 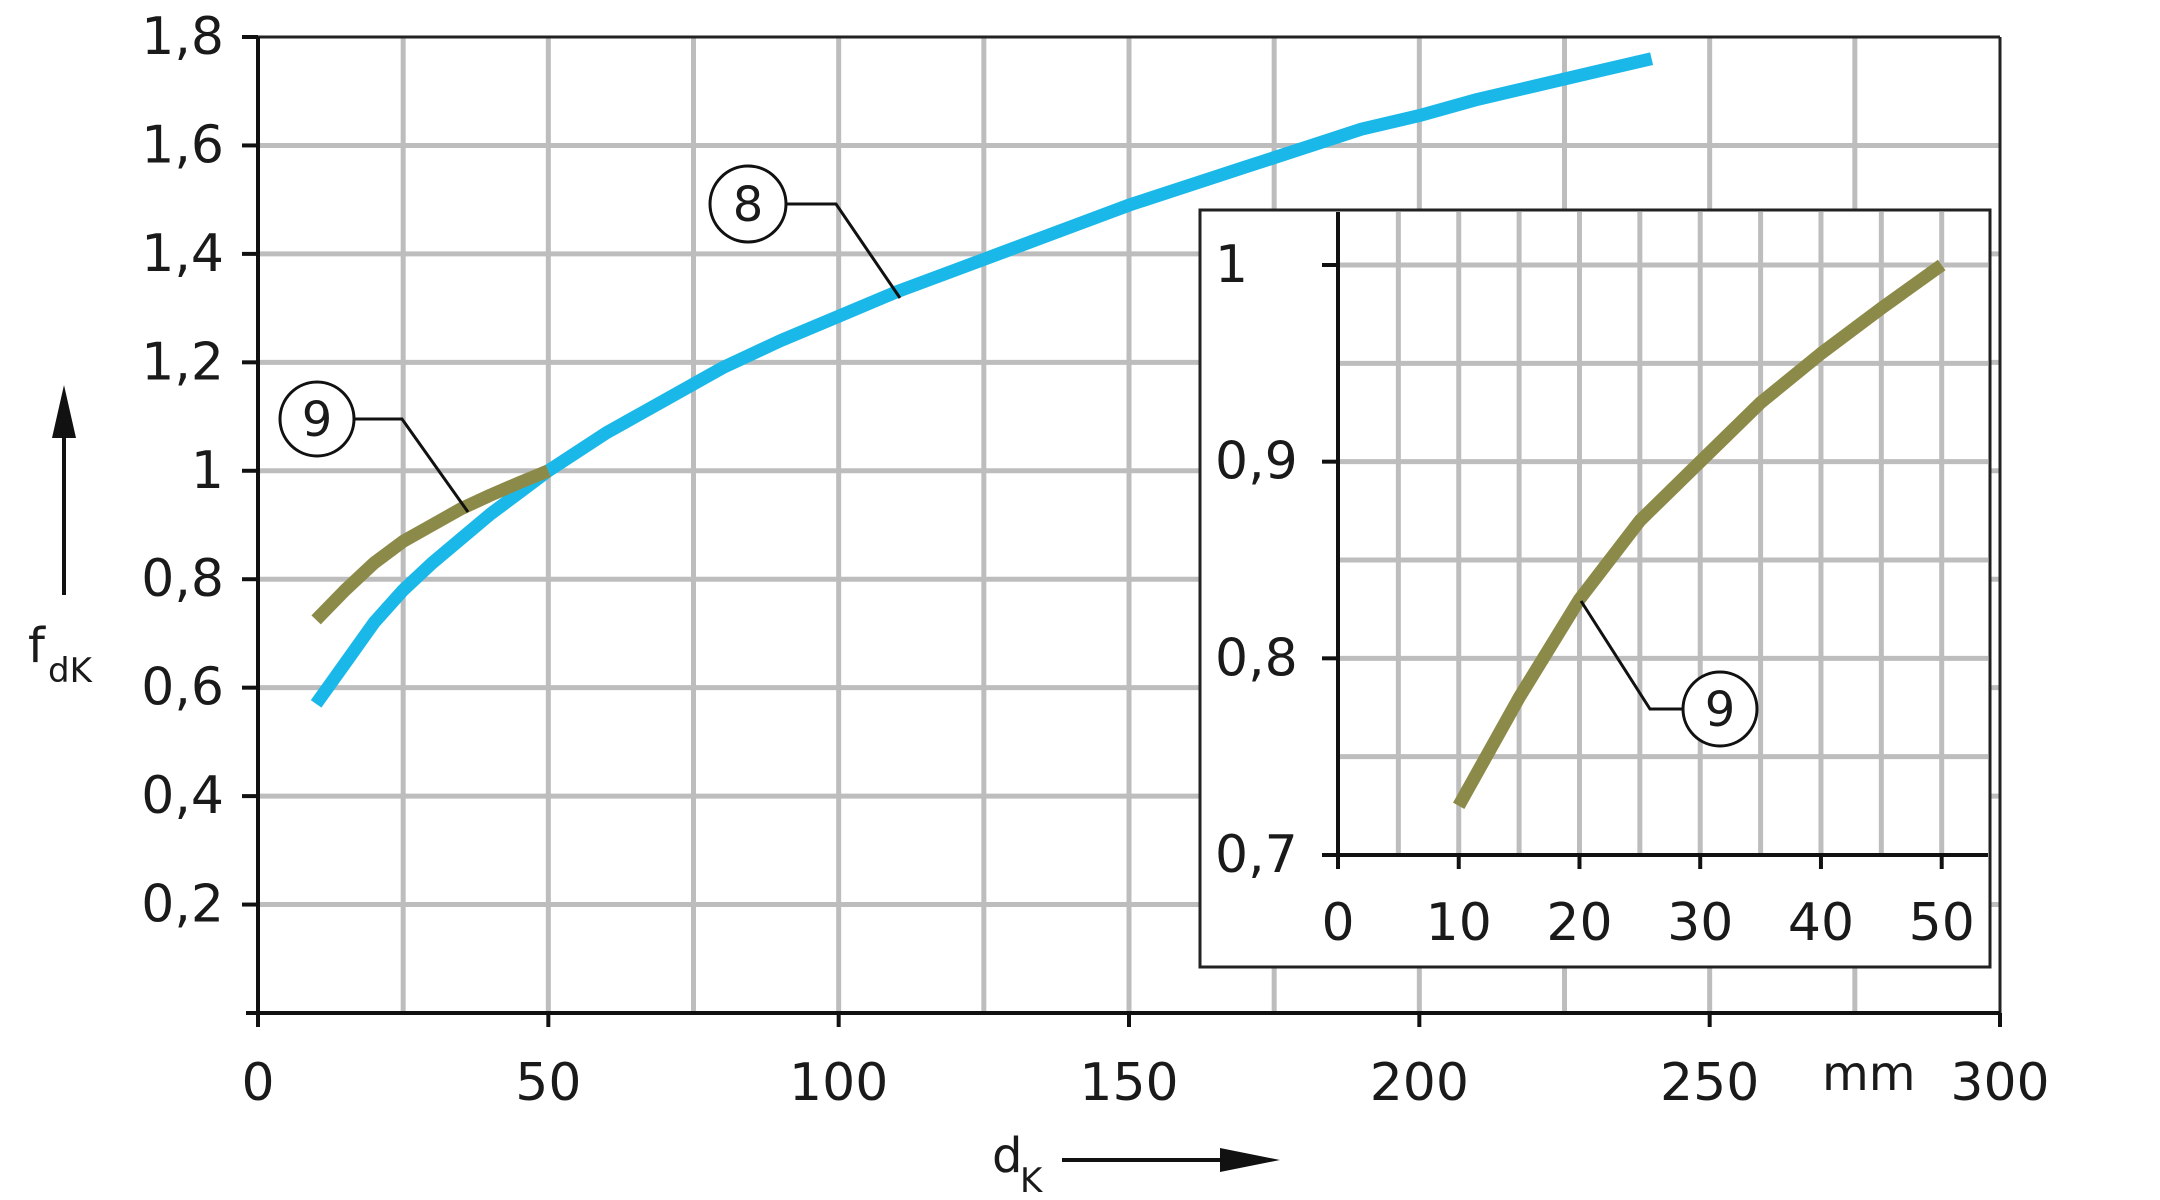 I want to click on y-tick-label: 1,8, so click(x=182, y=37).